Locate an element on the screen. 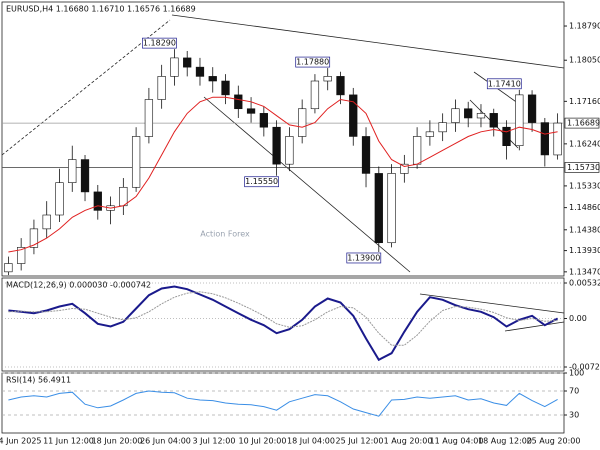  x-tick-label: 25 Aug 20:00 is located at coordinates (554, 441).